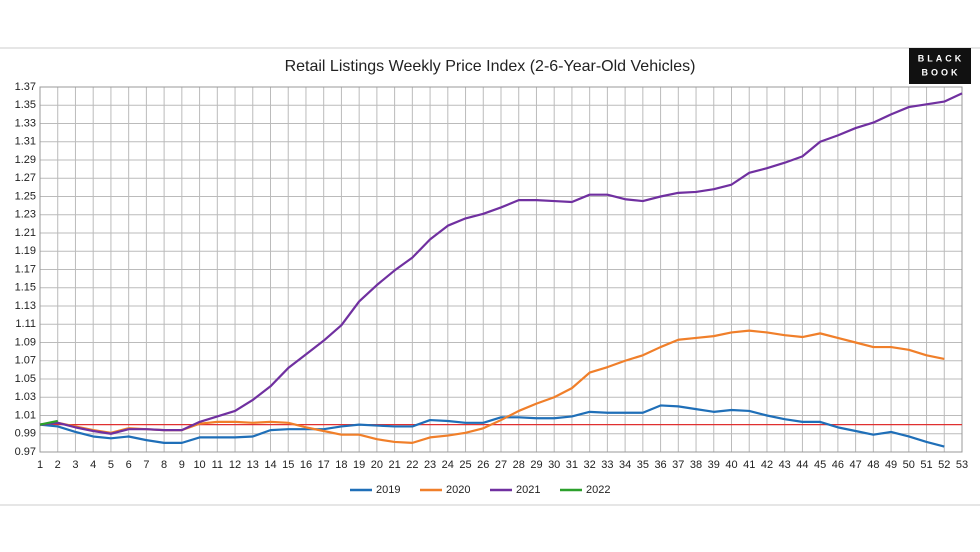 Image resolution: width=980 pixels, height=552 pixels. Describe the element at coordinates (25, 452) in the screenshot. I see `y-tick-label: 0.97` at that location.